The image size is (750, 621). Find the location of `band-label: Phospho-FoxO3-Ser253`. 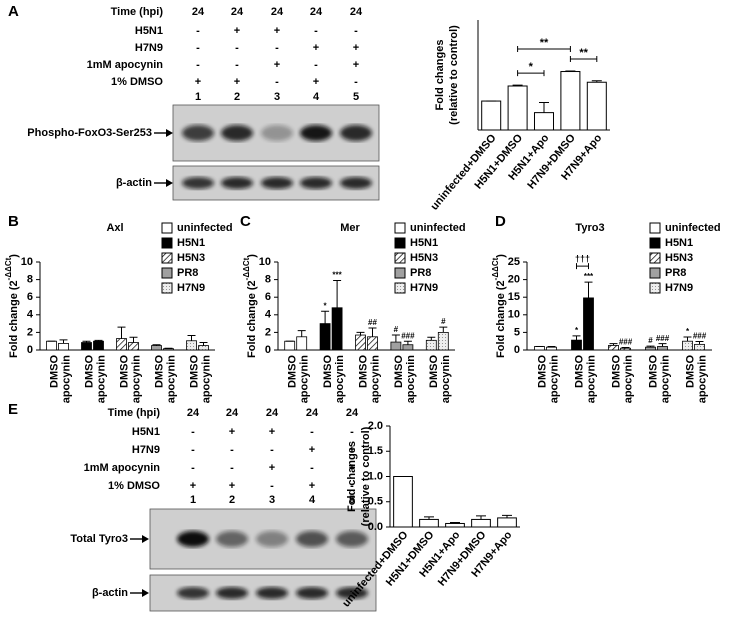

band-label: Phospho-FoxO3-Ser253 is located at coordinates (89, 133).